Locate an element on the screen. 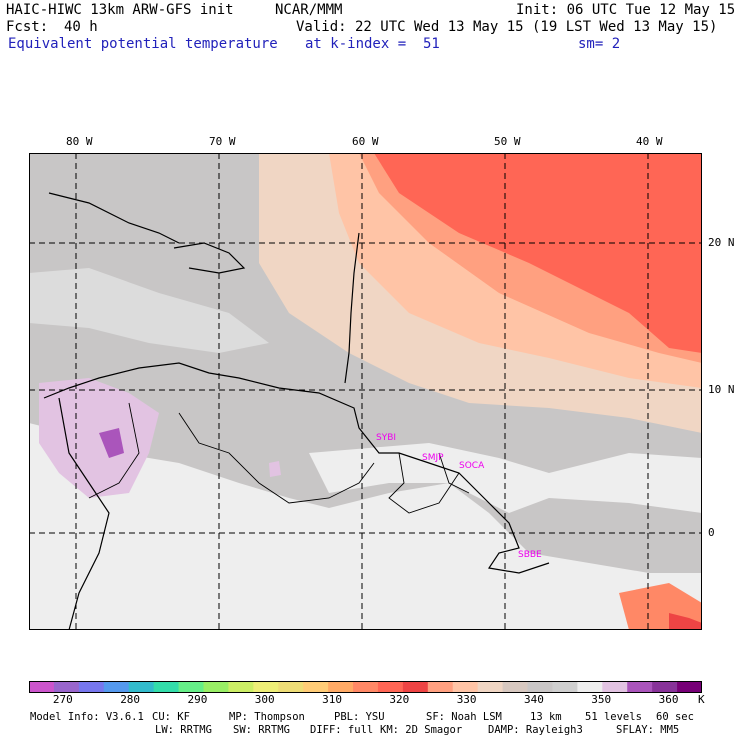 This screenshot has width=740, height=740. lon-label-40w: 40 W is located at coordinates (649, 141).